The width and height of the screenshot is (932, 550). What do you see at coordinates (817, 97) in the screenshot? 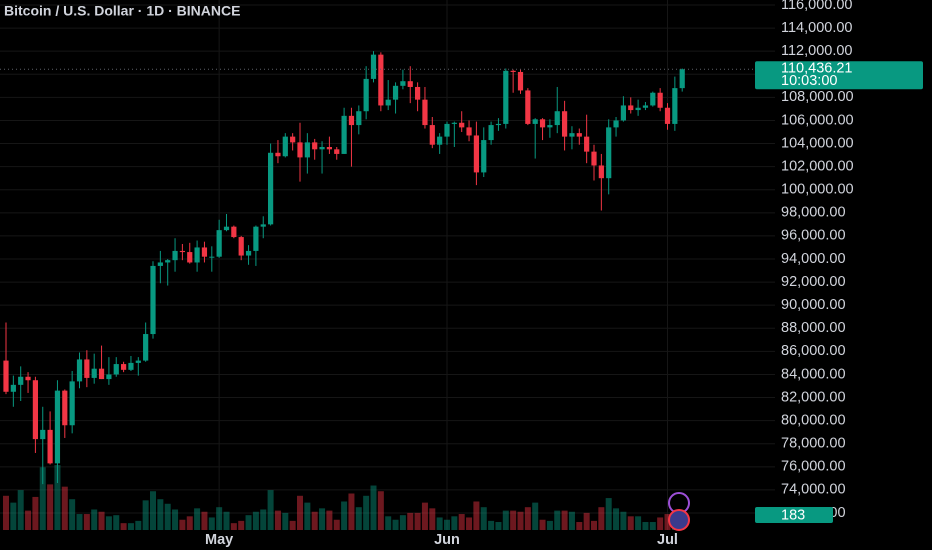
I see `y-tick-label: 108,000.00` at bounding box center [817, 97].